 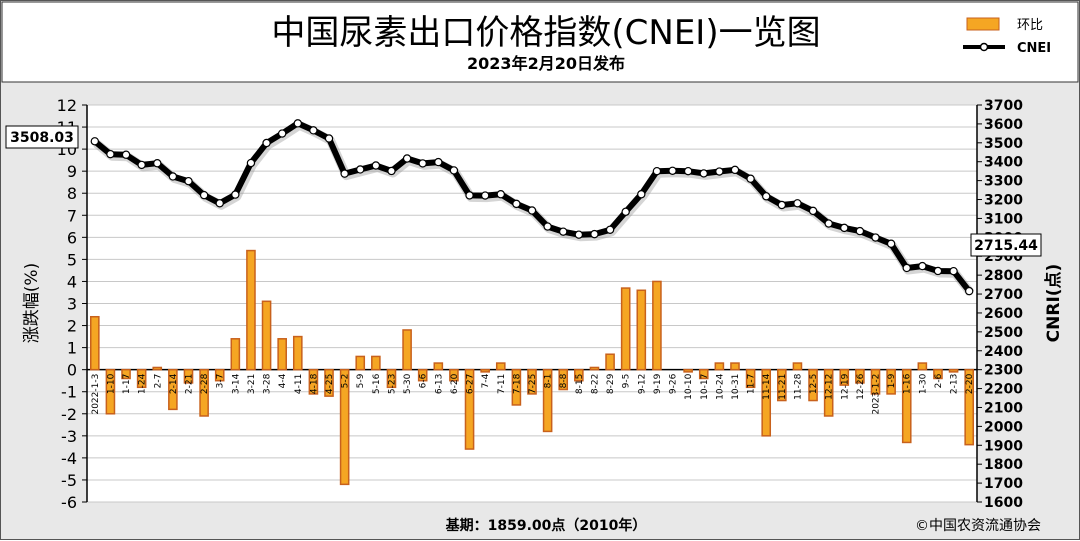 What do you see at coordinates (72, 304) in the screenshot?
I see `left-tick-label: 3` at bounding box center [72, 304].